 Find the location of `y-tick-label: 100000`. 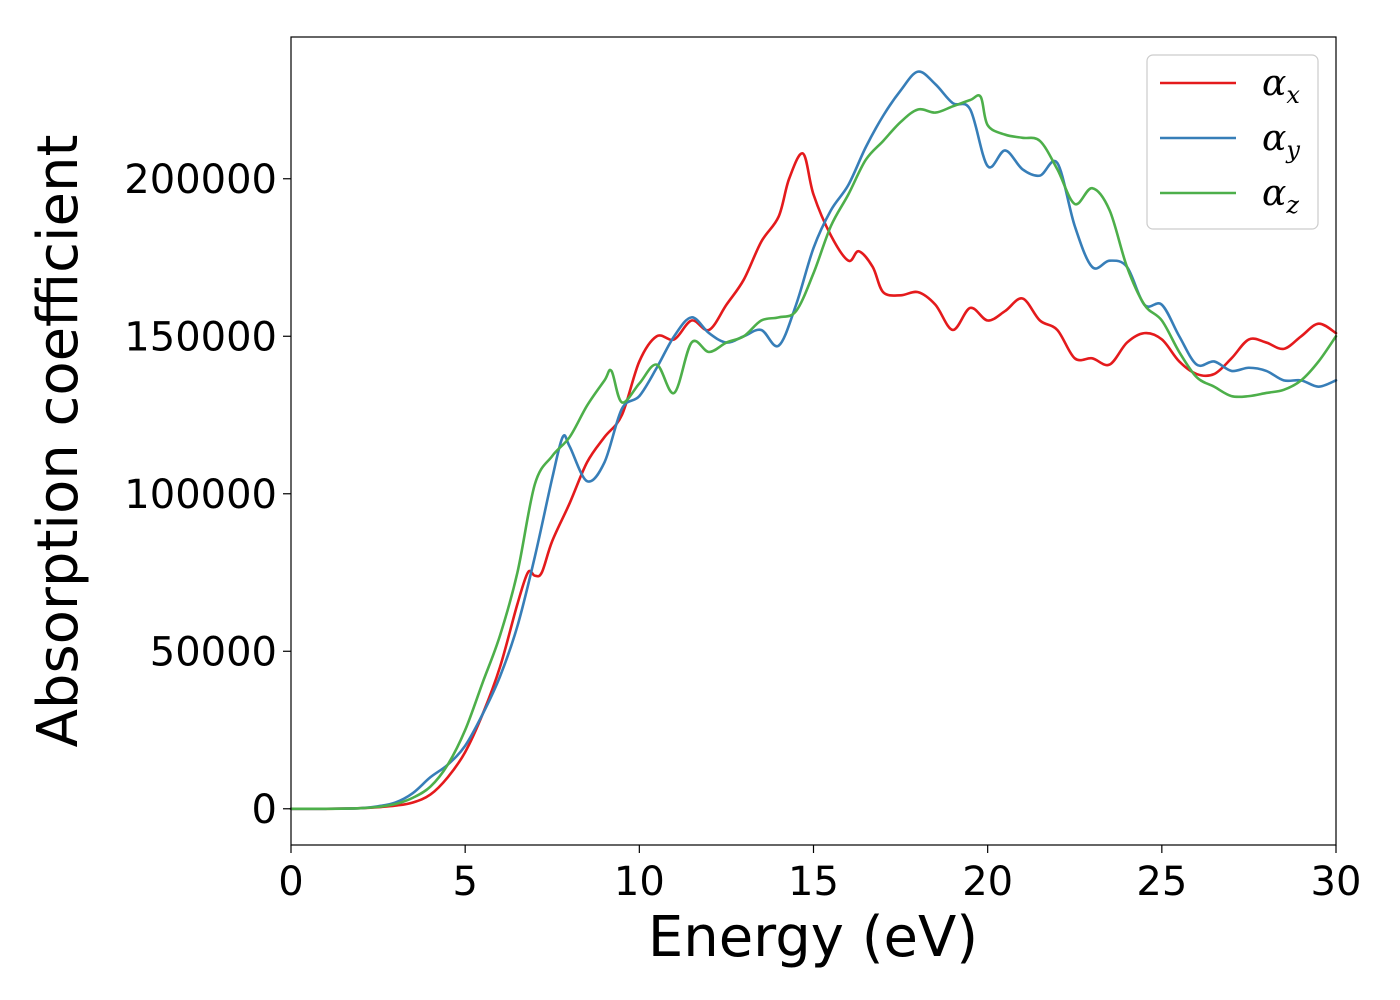

y-tick-label: 100000 is located at coordinates (200, 495).